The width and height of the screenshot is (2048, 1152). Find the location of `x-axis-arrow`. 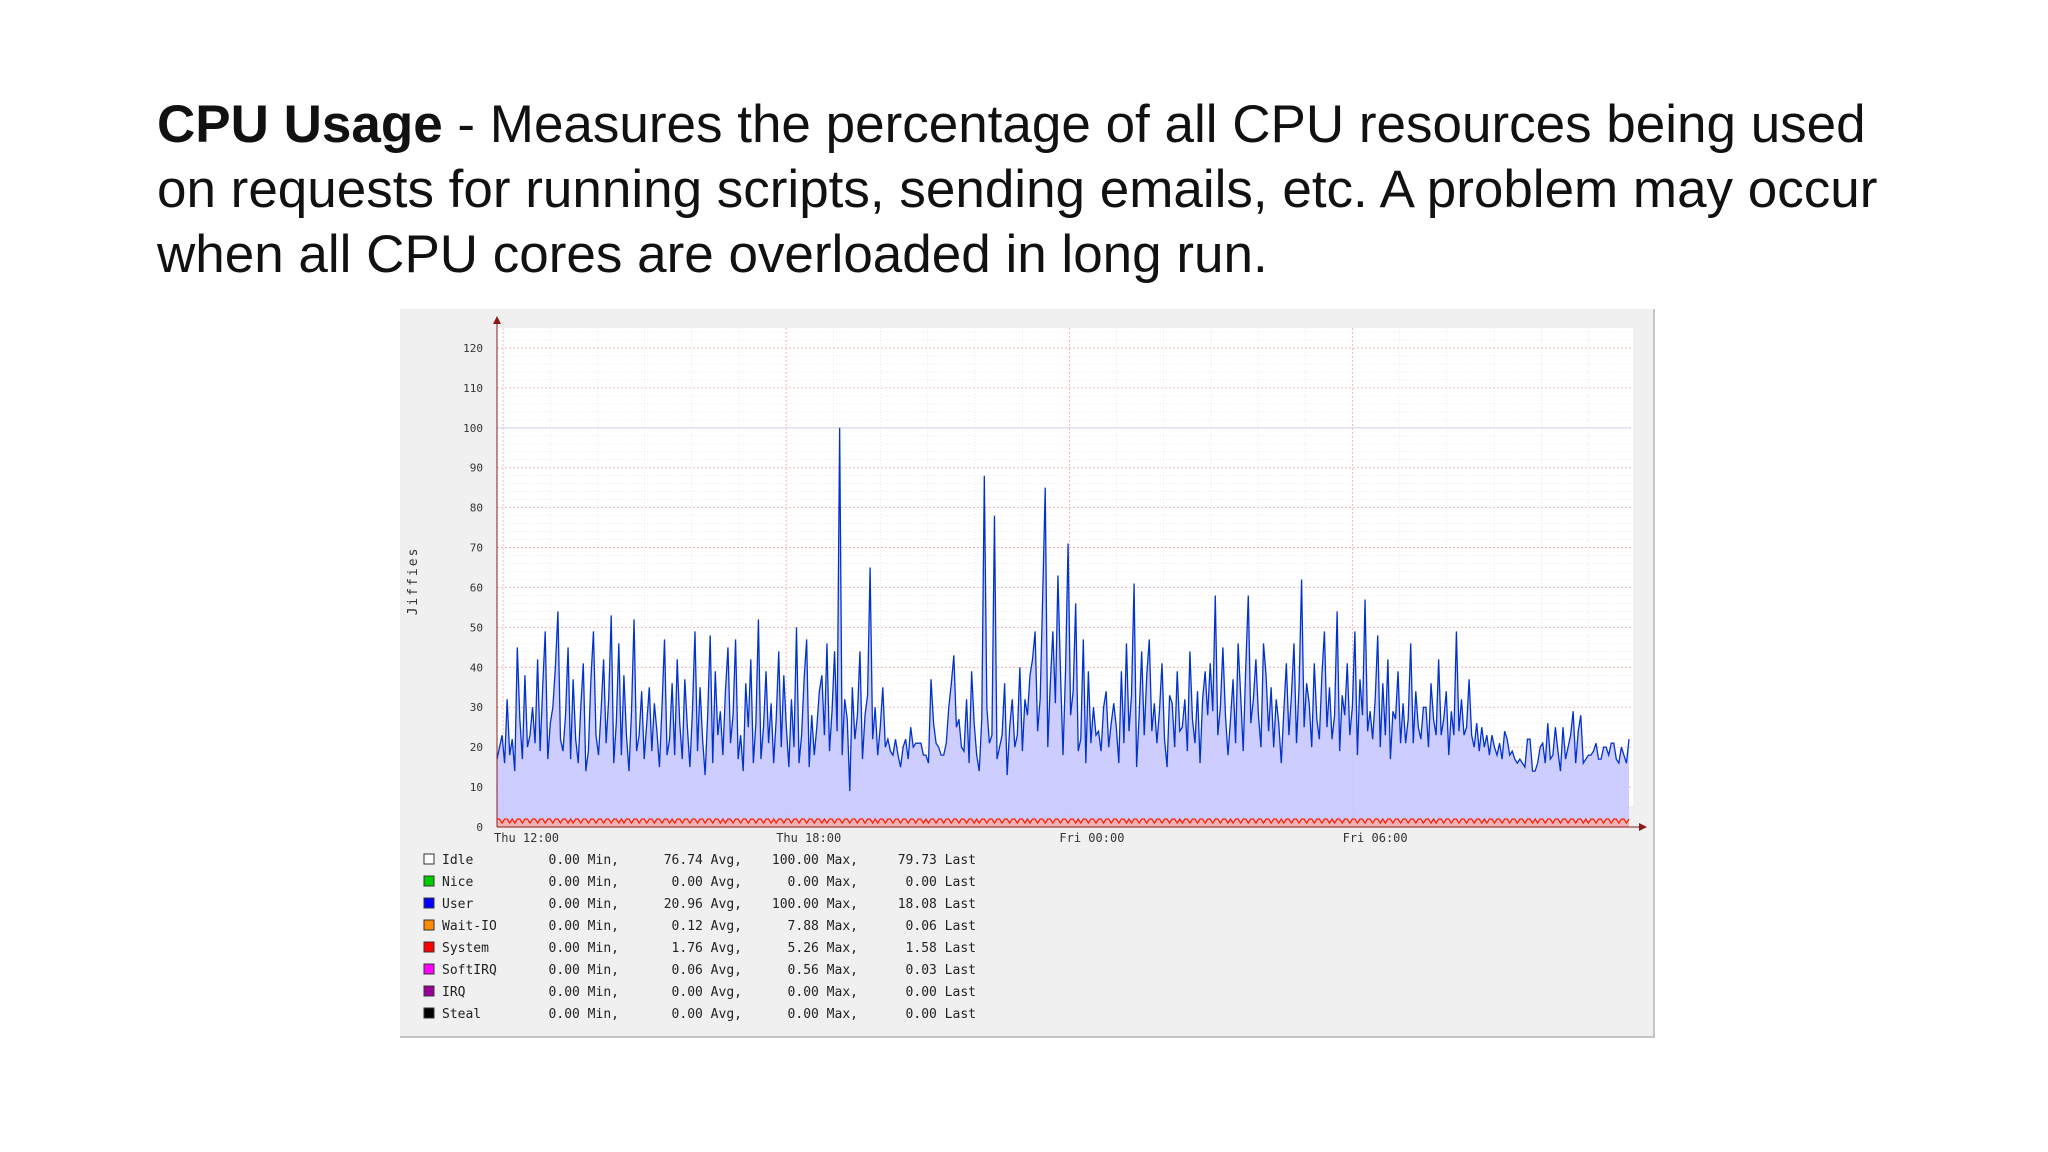

x-axis-arrow is located at coordinates (1643, 827).